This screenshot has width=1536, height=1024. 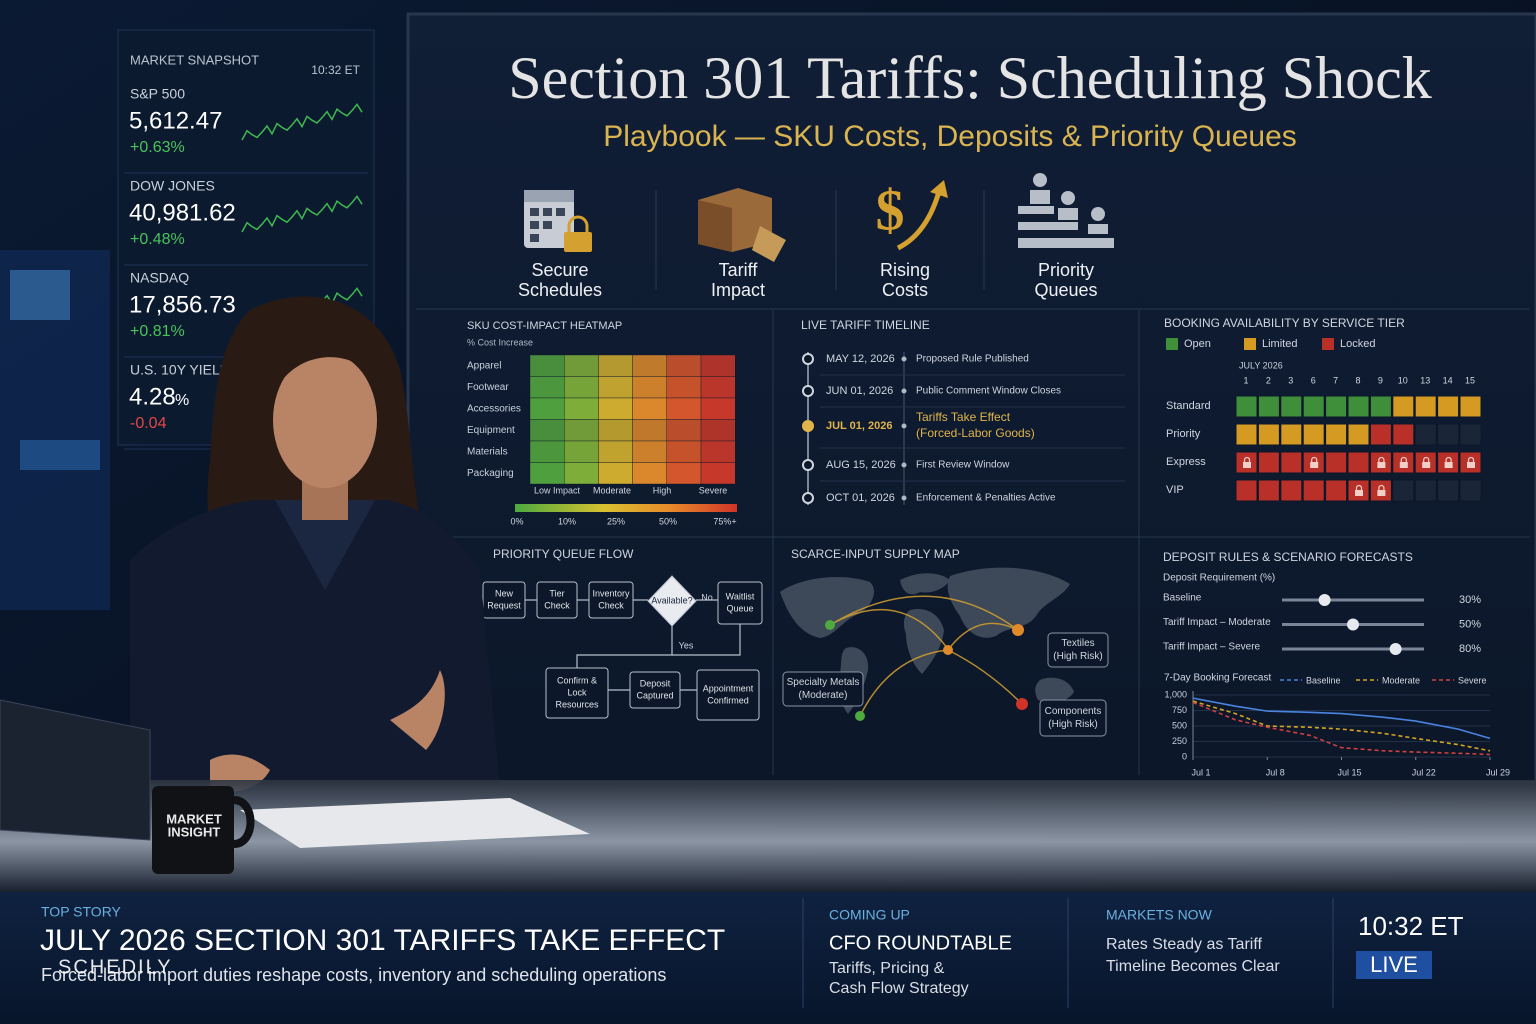 I want to click on column-label: Severe, so click(x=713, y=490).